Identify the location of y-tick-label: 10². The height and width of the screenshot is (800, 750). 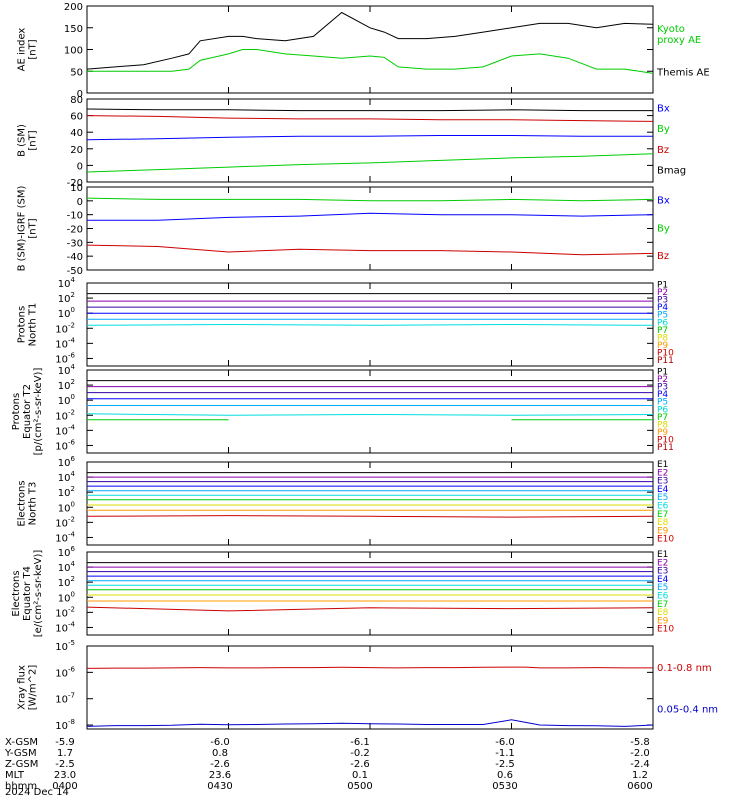
(66, 492).